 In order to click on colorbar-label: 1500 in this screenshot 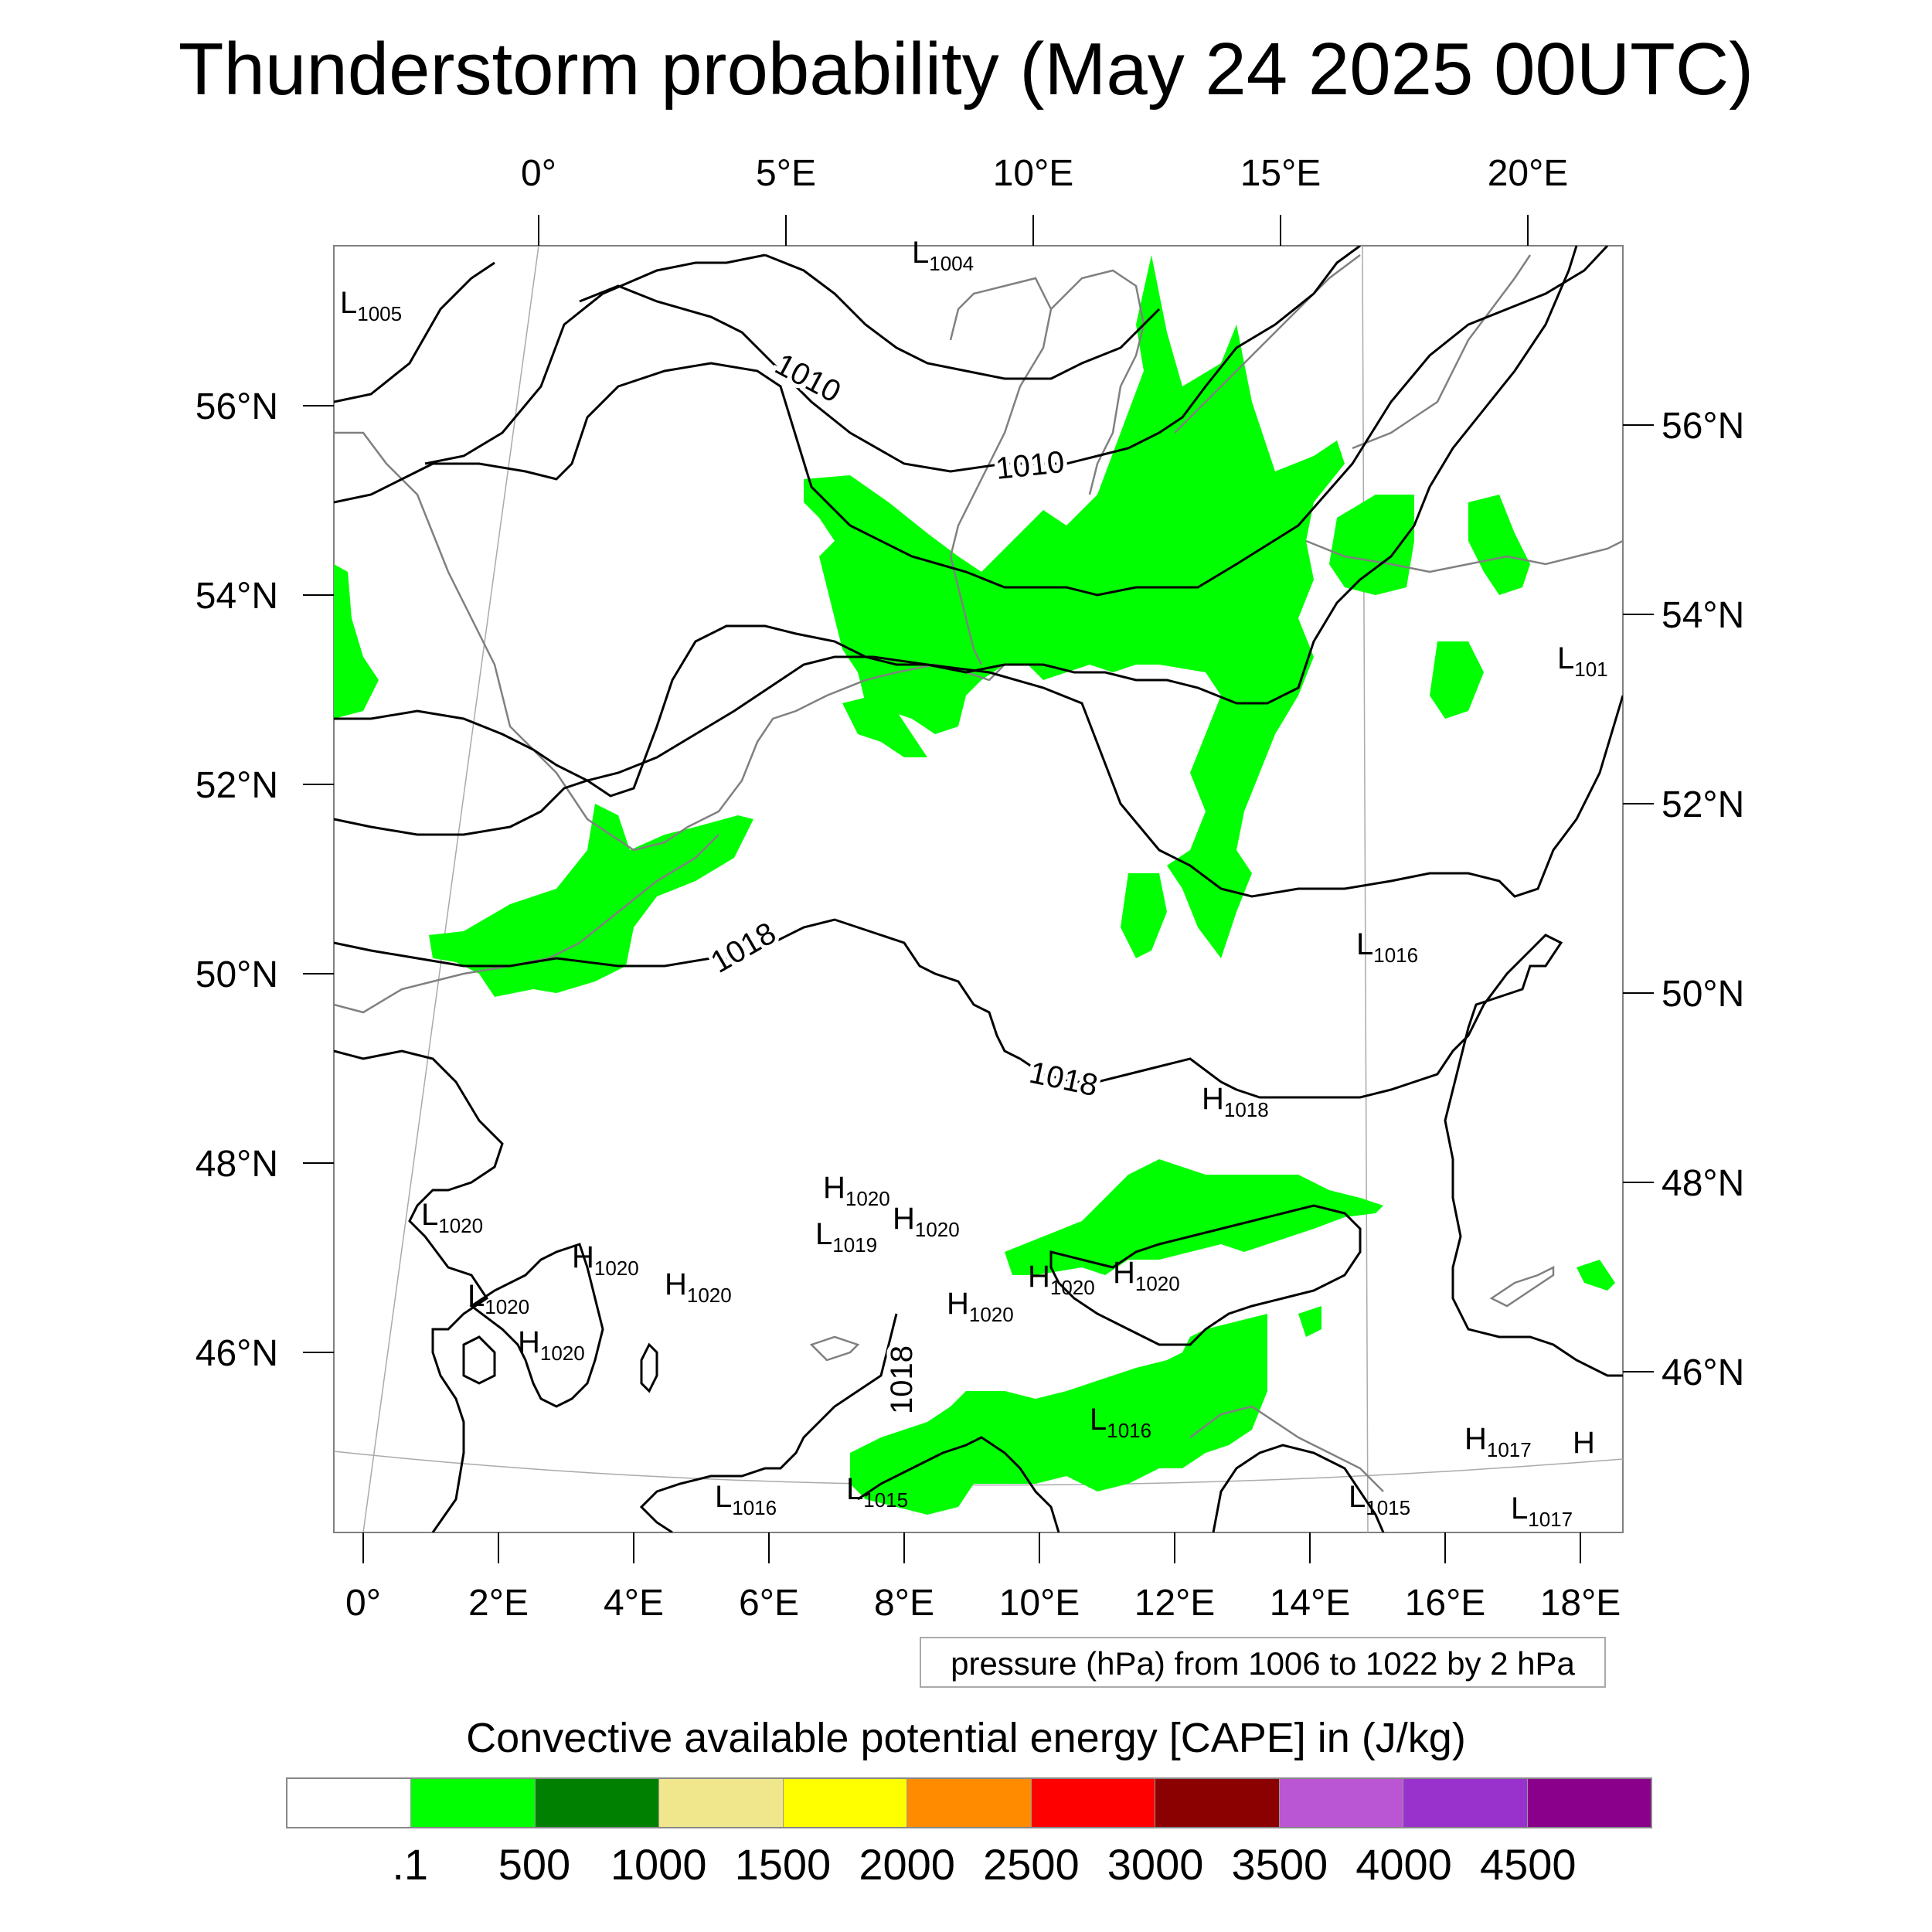, I will do `click(783, 1865)`.